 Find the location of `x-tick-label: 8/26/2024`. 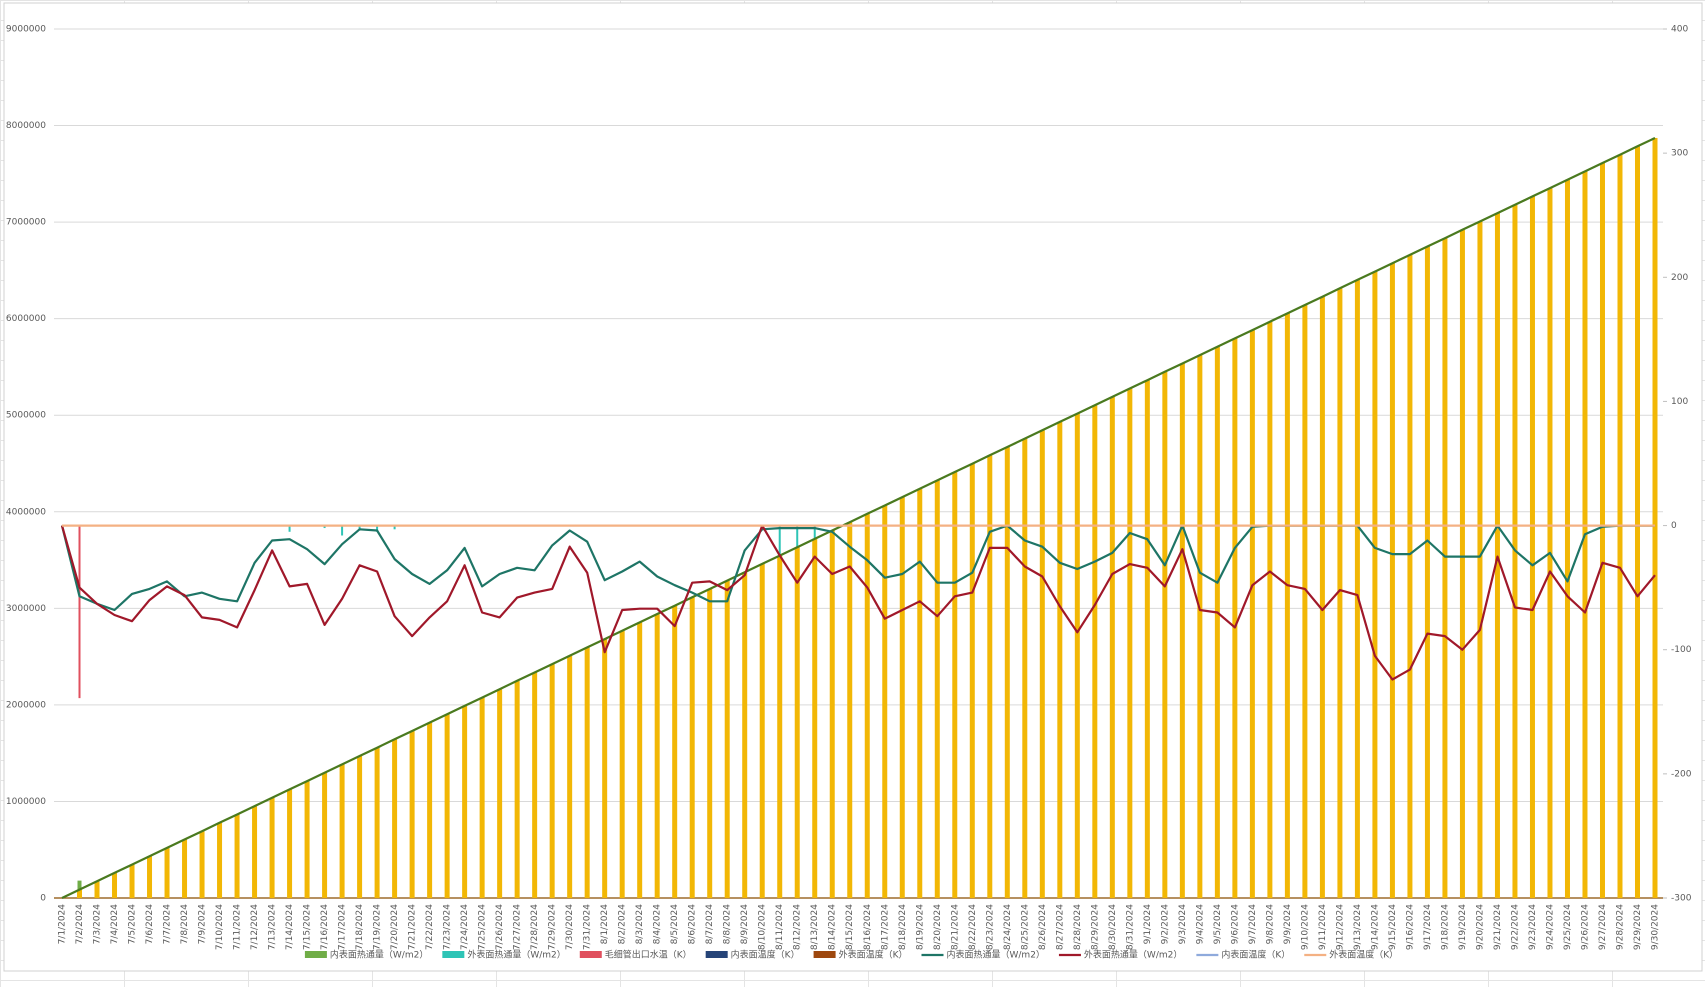

x-tick-label: 8/26/2024 is located at coordinates (1043, 927).